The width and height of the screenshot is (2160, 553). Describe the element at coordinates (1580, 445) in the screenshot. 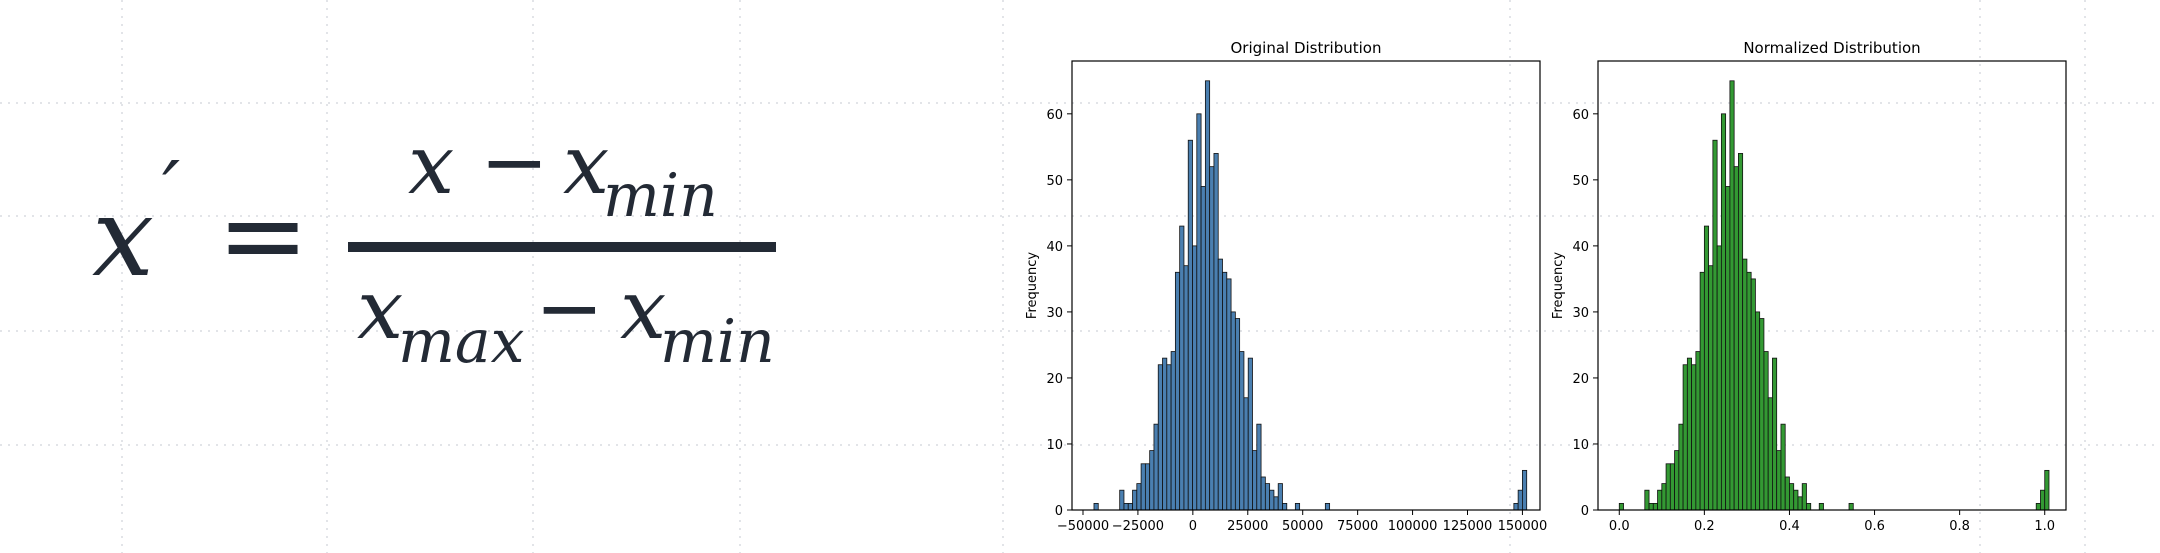

I see `normalized-ytick-label: 10` at that location.